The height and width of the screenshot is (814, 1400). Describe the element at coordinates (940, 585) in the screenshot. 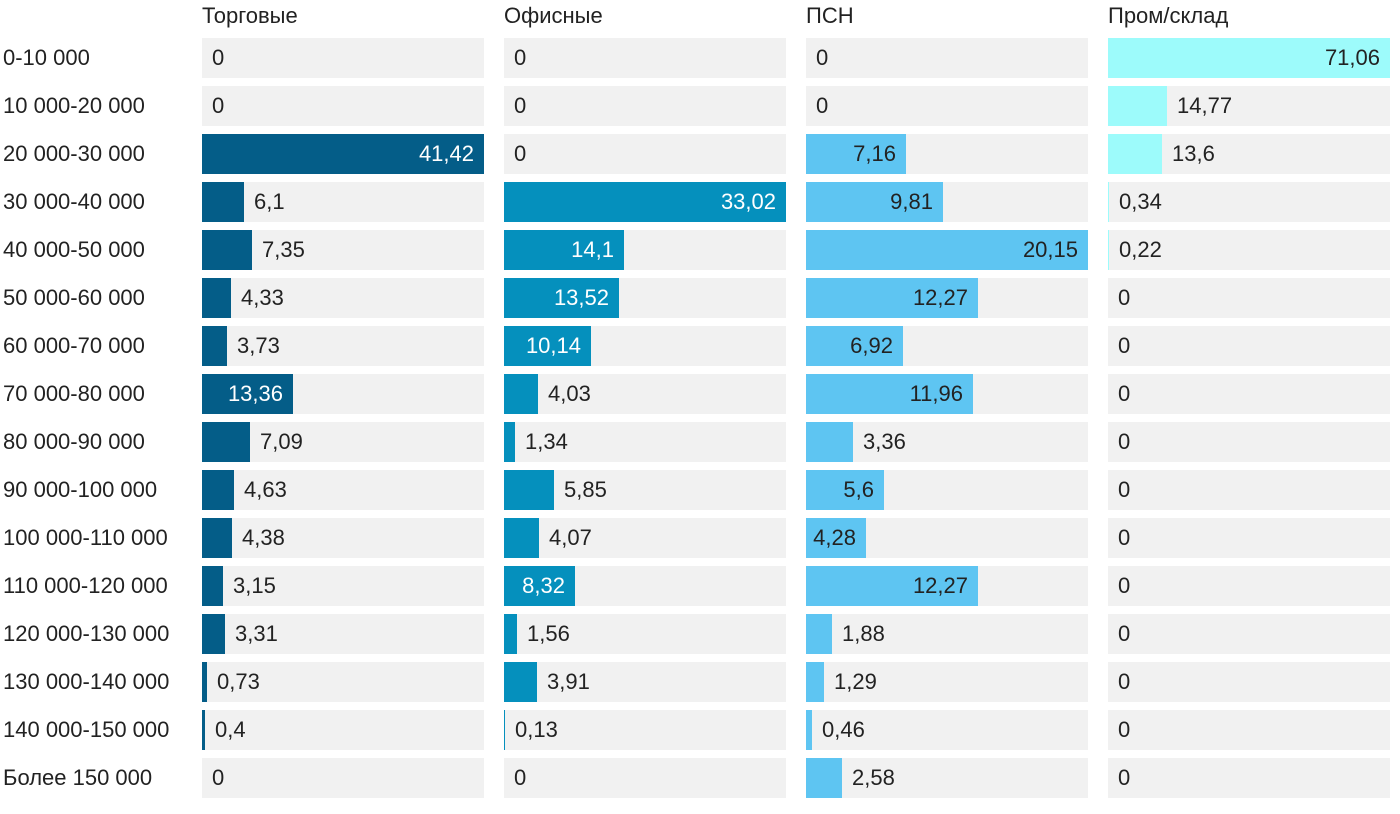

I see `data-label: 12,27` at that location.